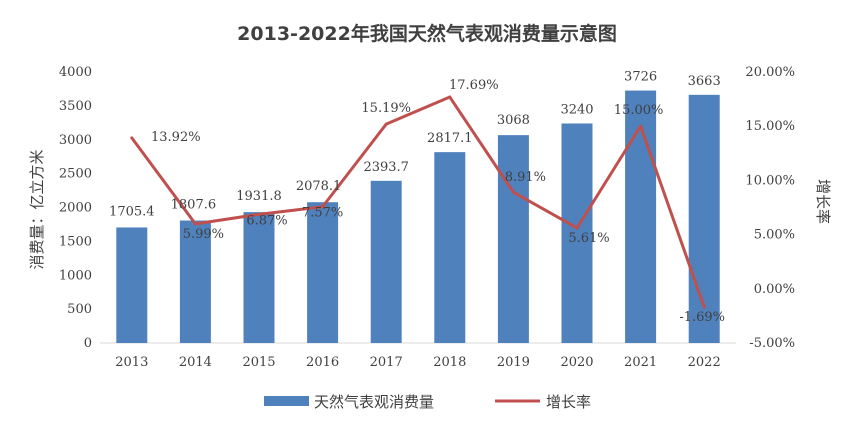 The width and height of the screenshot is (854, 429). Describe the element at coordinates (195, 281) in the screenshot. I see `bar-2014` at that location.